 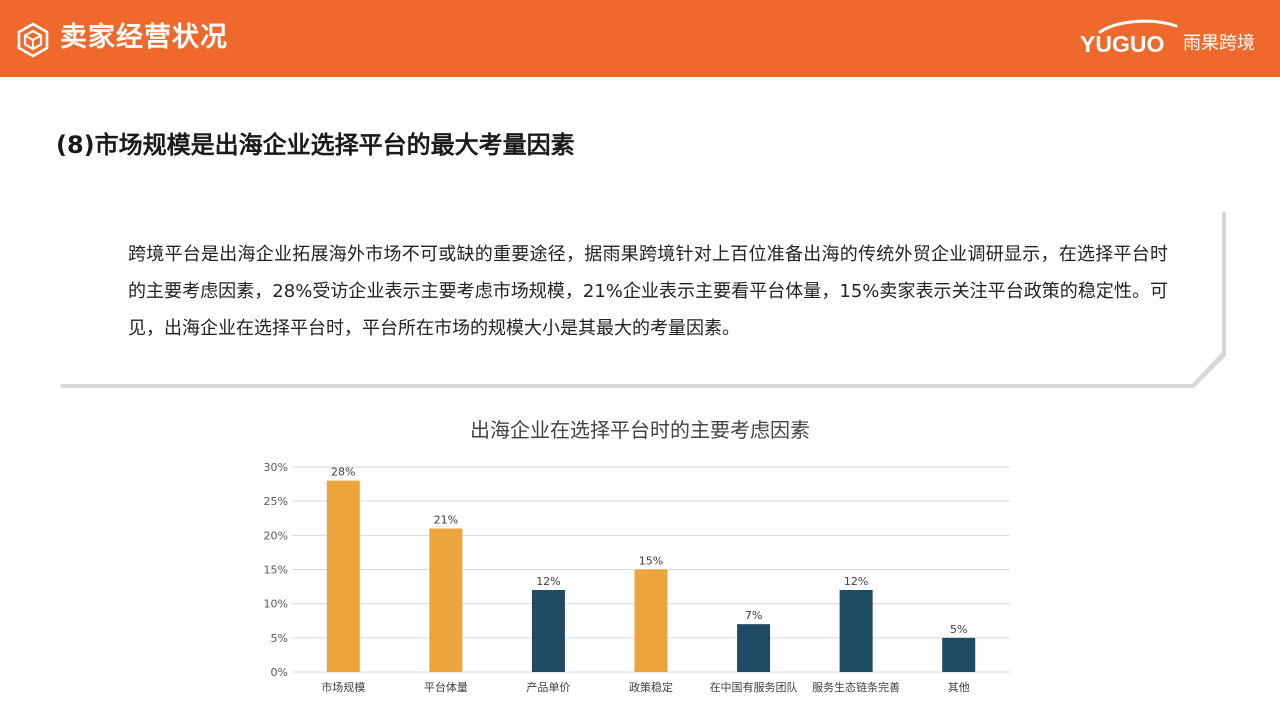 What do you see at coordinates (651, 687) in the screenshot?
I see `x-tick-label: 政策稳定` at bounding box center [651, 687].